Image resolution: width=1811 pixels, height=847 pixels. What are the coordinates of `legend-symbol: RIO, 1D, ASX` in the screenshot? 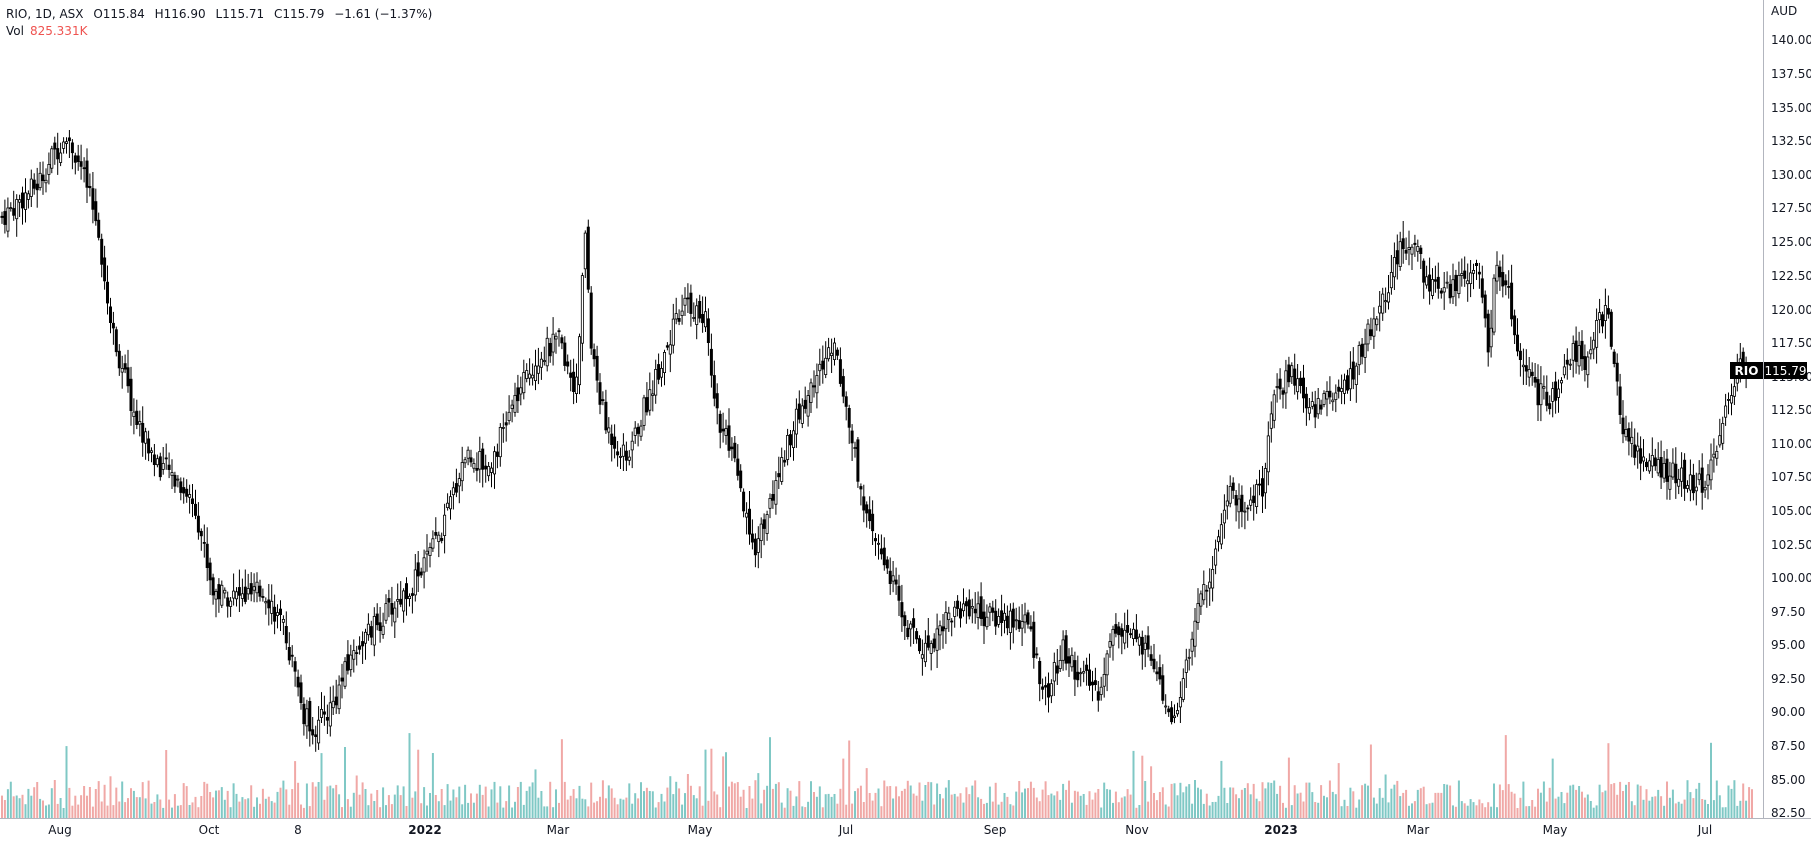 It's located at (45, 14).